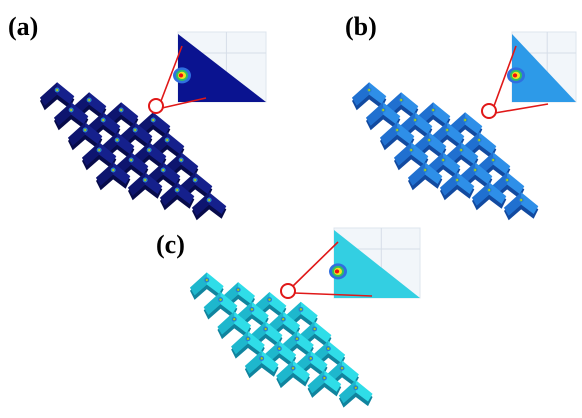  Describe the element at coordinates (23, 26) in the screenshot. I see `panel-label-a: (a)` at that location.